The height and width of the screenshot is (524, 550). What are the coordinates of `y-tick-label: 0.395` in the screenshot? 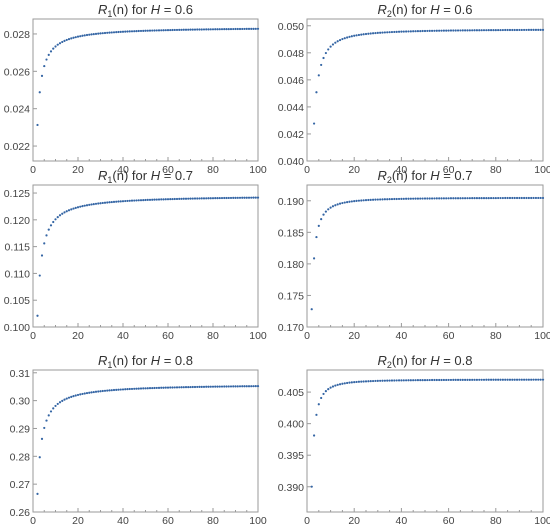 It's located at (291, 456).